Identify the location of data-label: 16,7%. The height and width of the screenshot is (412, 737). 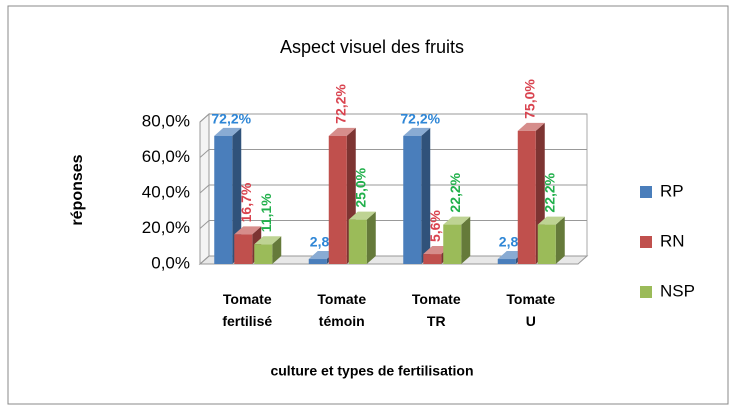
(246, 202).